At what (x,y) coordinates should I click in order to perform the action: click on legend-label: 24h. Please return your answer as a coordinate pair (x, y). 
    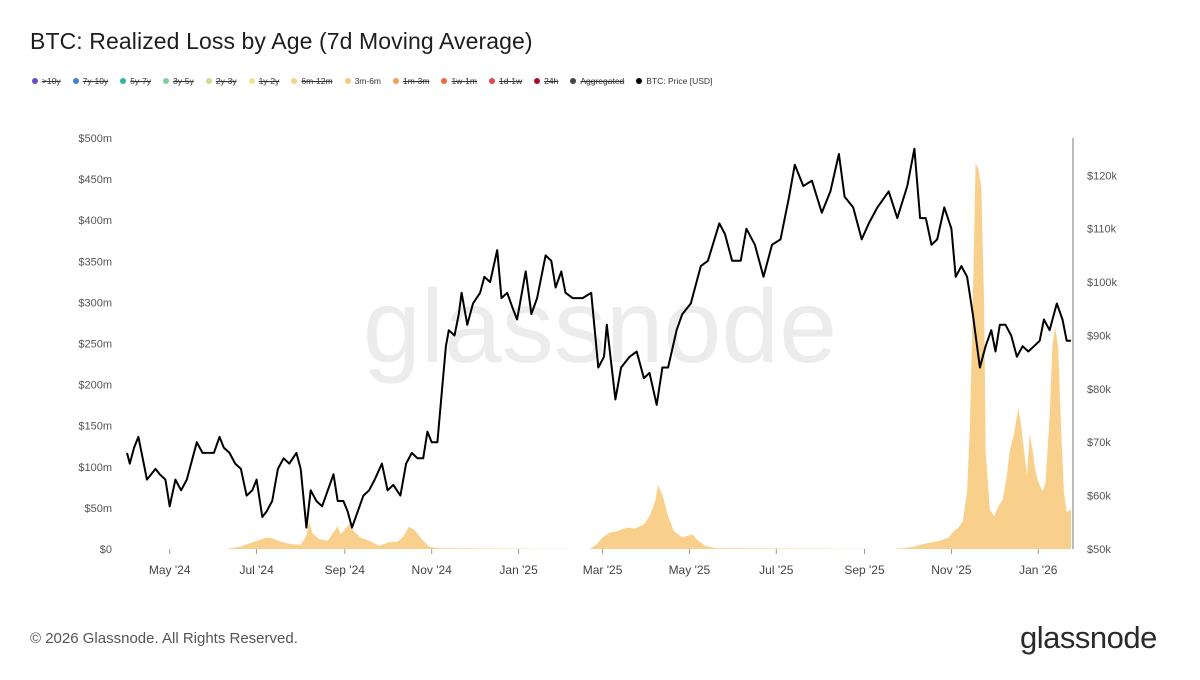
    Looking at the image, I should click on (551, 81).